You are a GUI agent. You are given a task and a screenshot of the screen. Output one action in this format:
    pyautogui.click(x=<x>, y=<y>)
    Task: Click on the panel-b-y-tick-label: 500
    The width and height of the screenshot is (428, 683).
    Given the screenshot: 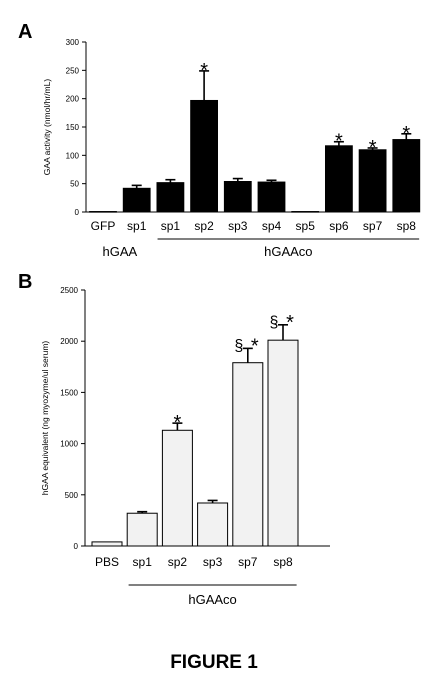 What is the action you would take?
    pyautogui.click(x=72, y=495)
    